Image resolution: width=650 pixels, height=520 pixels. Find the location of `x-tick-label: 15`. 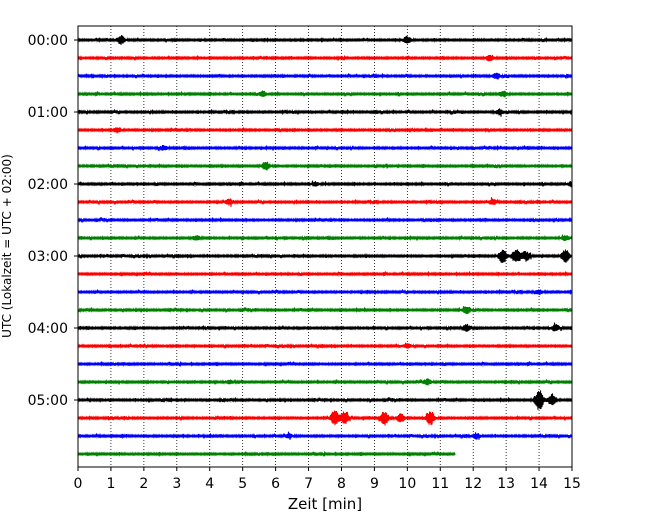

x-tick-label: 15 is located at coordinates (572, 484).